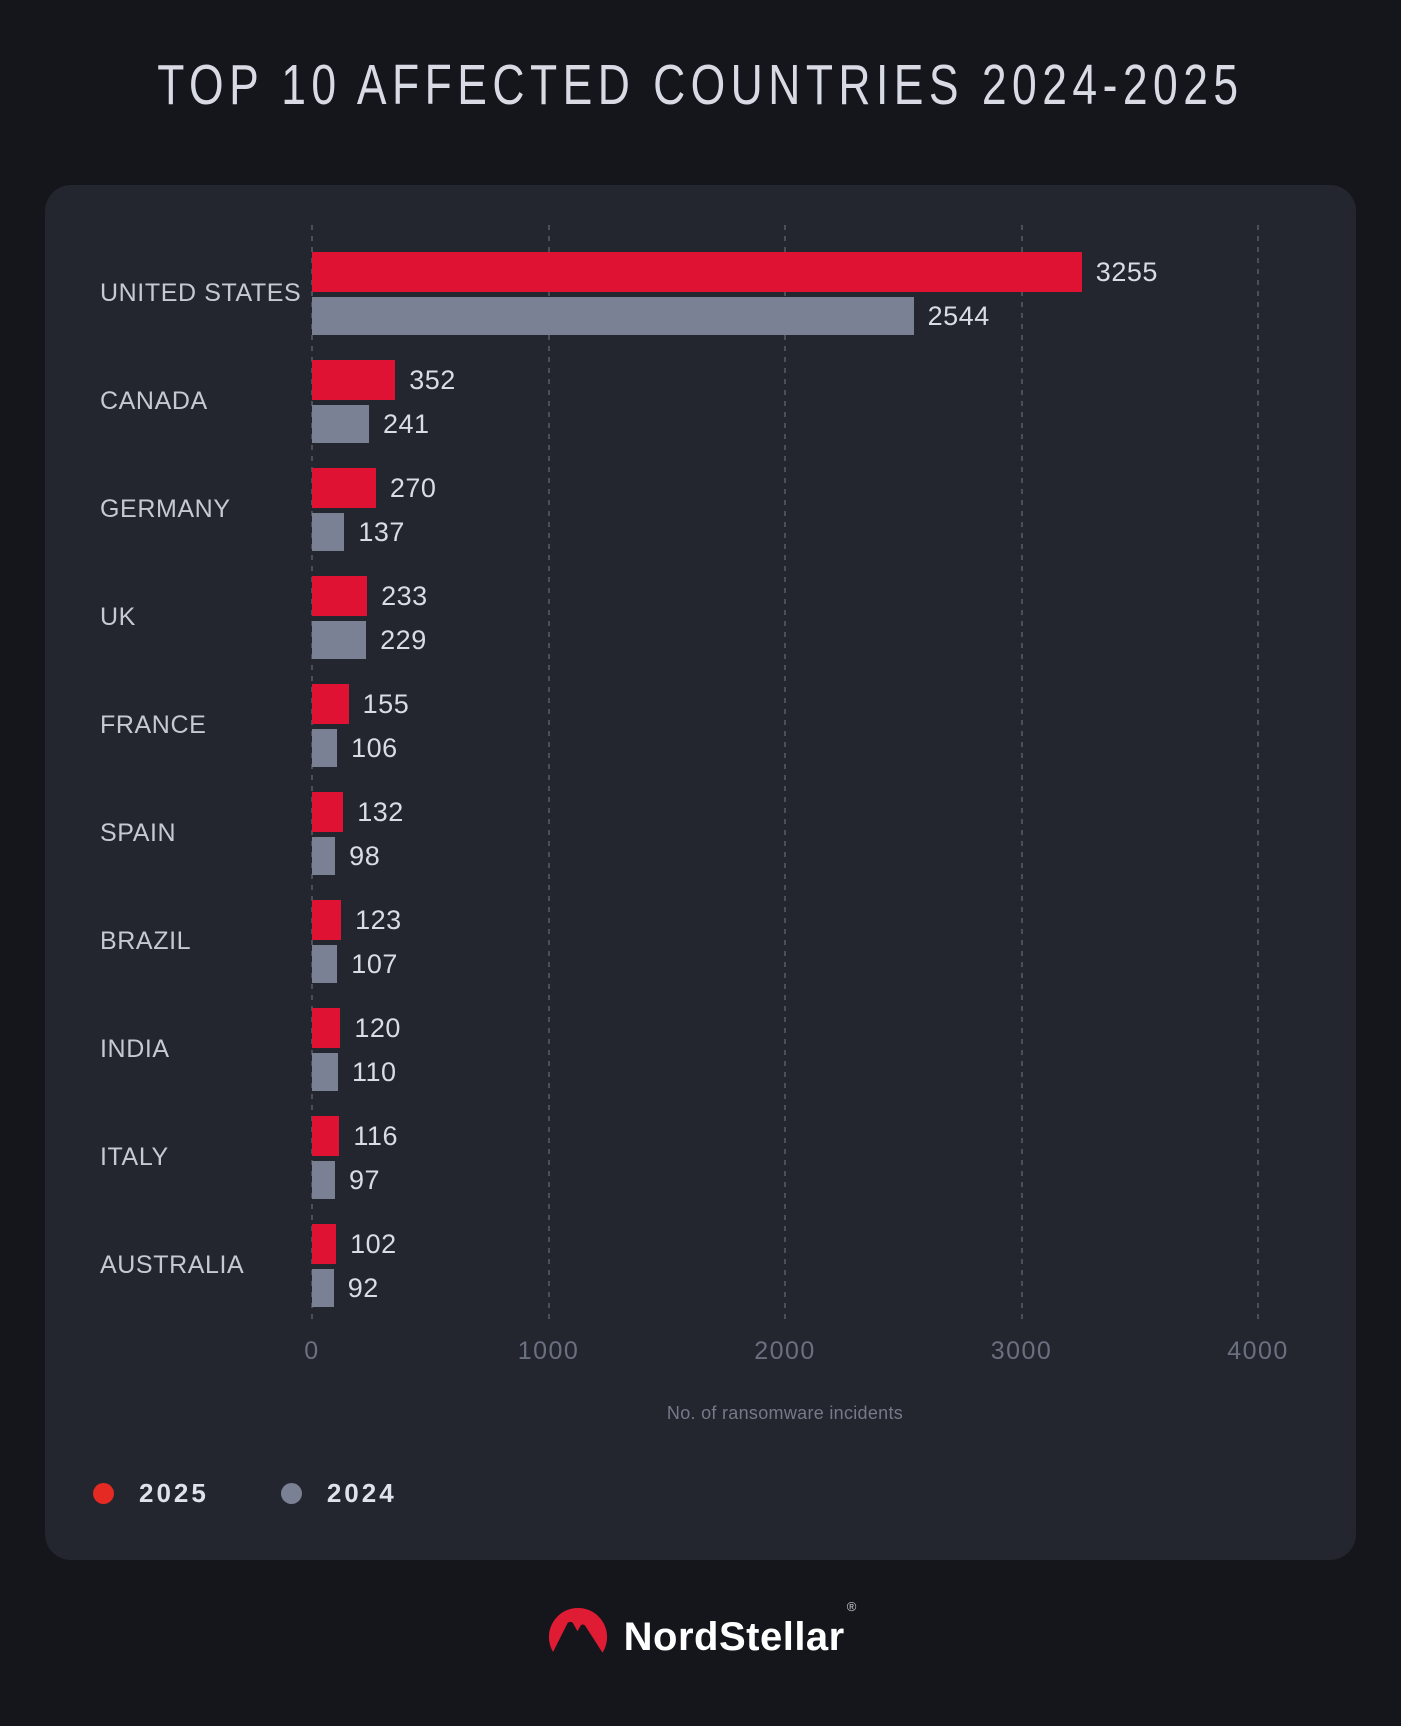 Image resolution: width=1401 pixels, height=1726 pixels. Describe the element at coordinates (374, 963) in the screenshot. I see `value-label-2024: 107` at that location.